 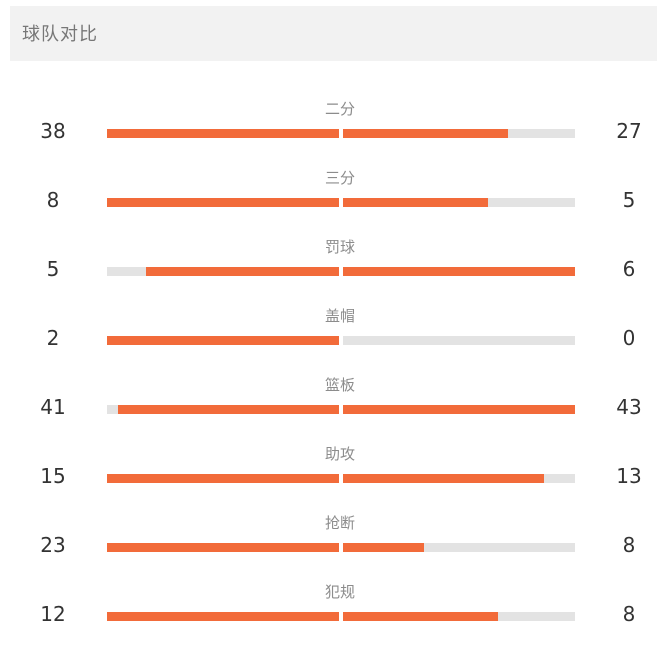 What do you see at coordinates (339, 178) in the screenshot?
I see `stat-label: 三分` at bounding box center [339, 178].